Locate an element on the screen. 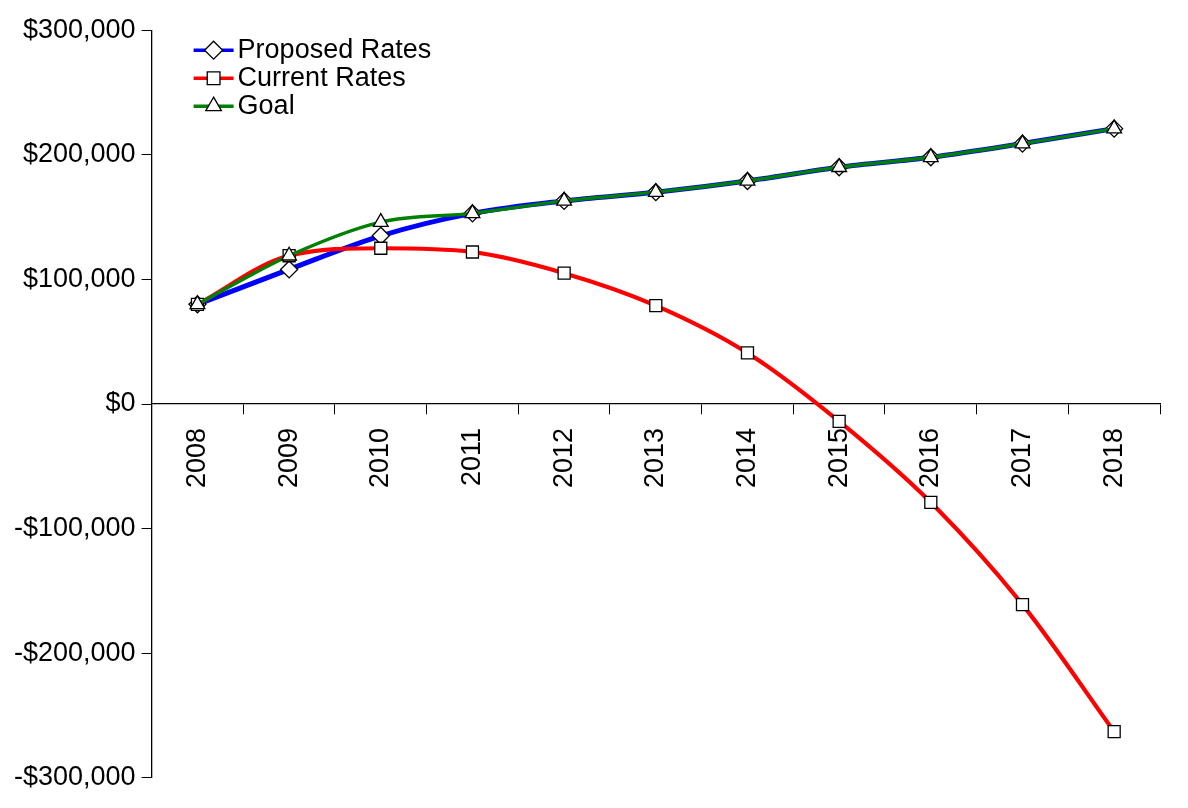 The image size is (1188, 808). y-tick-label: $0 is located at coordinates (120, 402).